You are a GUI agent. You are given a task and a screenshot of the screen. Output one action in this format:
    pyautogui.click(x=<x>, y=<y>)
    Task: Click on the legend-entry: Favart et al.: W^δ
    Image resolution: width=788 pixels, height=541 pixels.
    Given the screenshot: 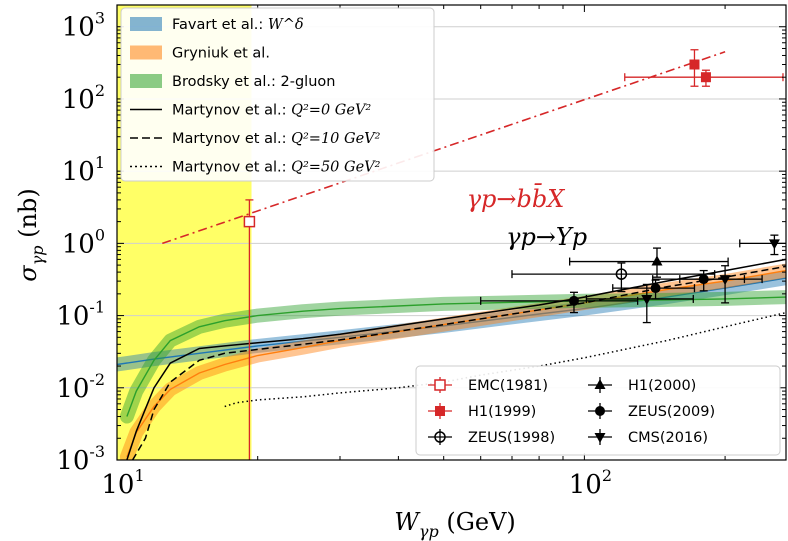 What is the action you would take?
    pyautogui.click(x=217, y=25)
    